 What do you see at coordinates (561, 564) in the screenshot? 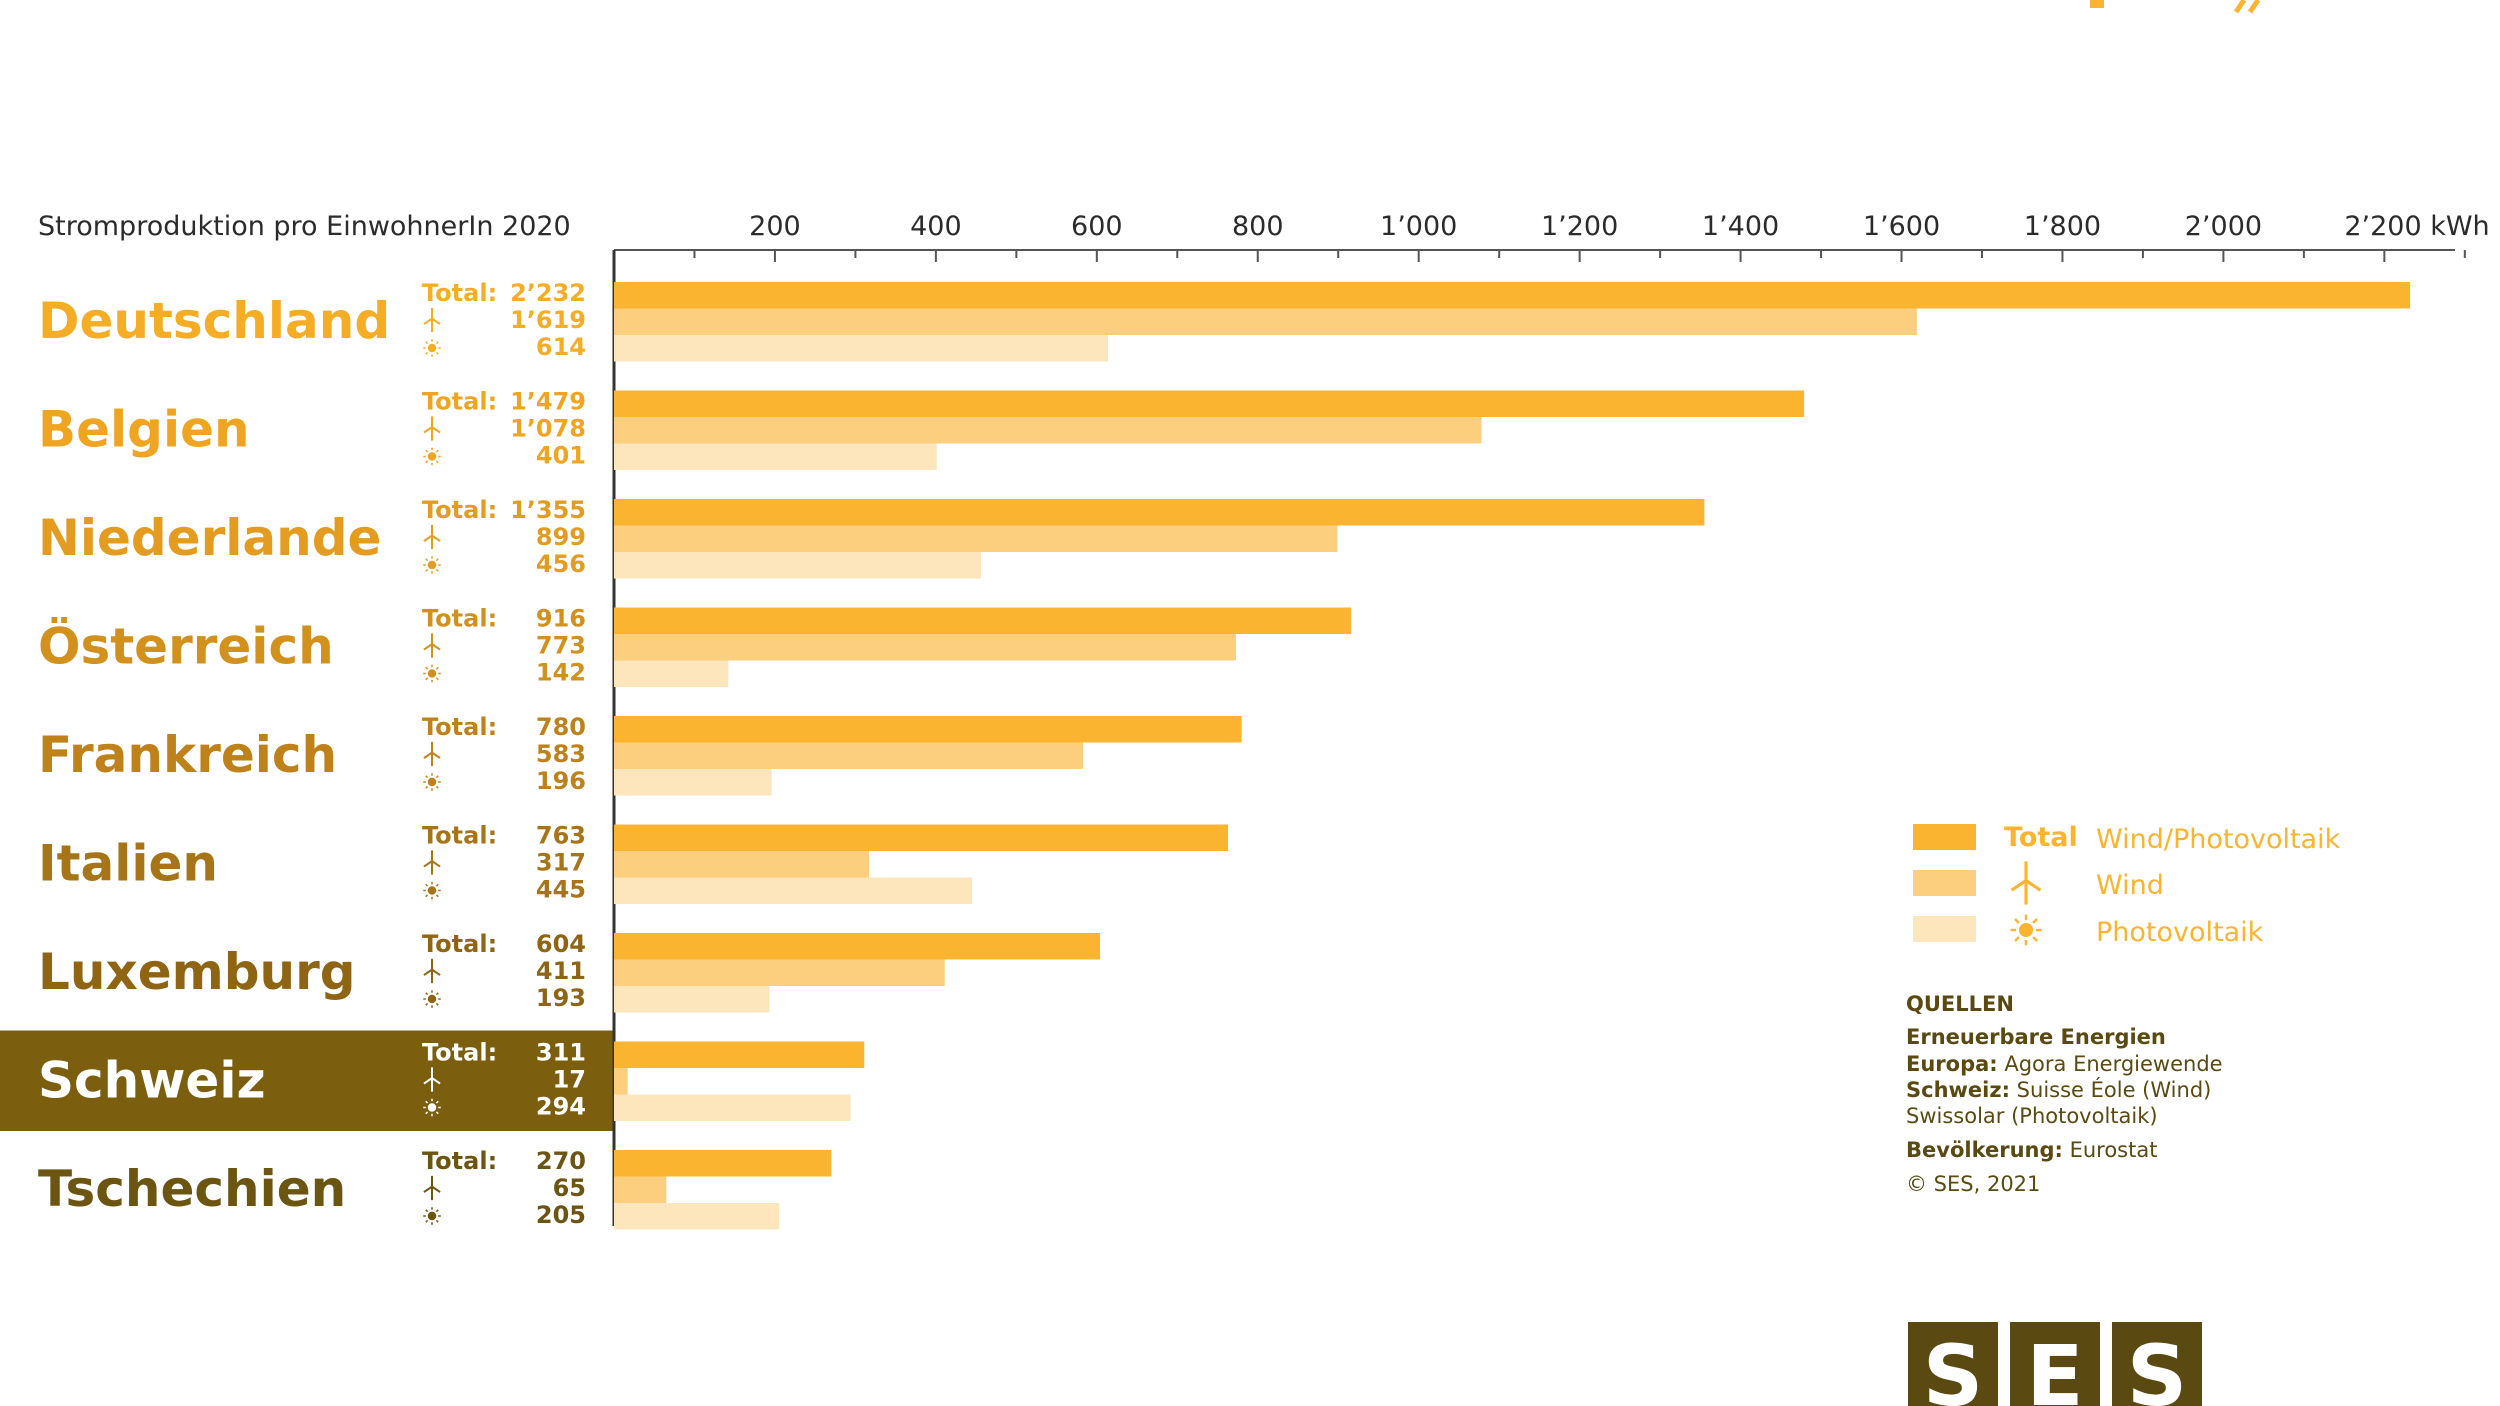
I see `value-label: 456` at bounding box center [561, 564].